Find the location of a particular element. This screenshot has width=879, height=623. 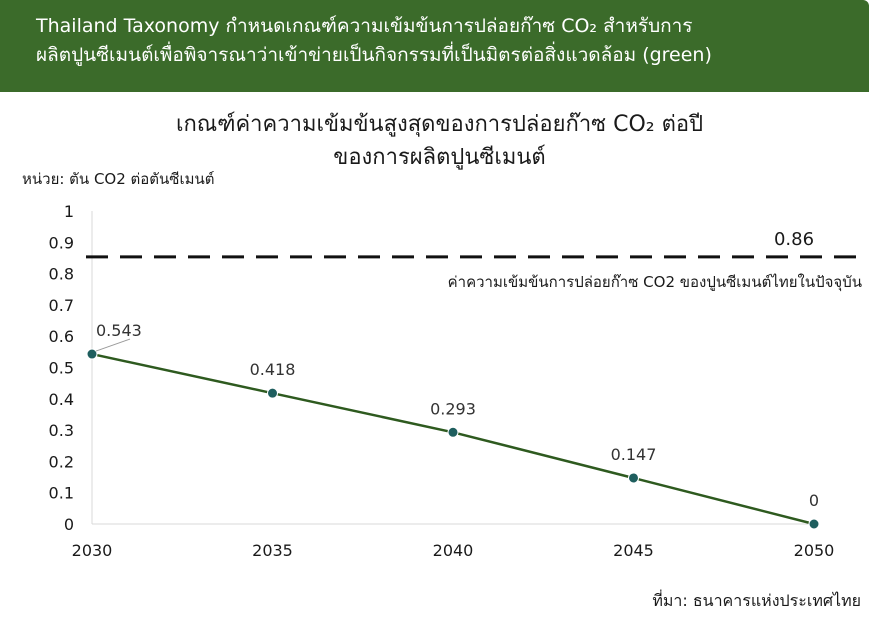

x-tick-label: 2030 is located at coordinates (92, 550).